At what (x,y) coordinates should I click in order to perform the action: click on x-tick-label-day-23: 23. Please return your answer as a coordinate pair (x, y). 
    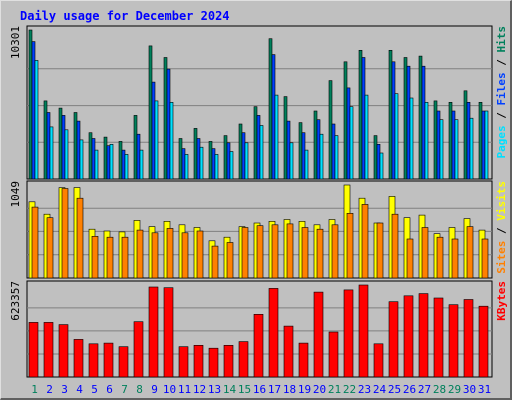
    Looking at the image, I should click on (364, 389).